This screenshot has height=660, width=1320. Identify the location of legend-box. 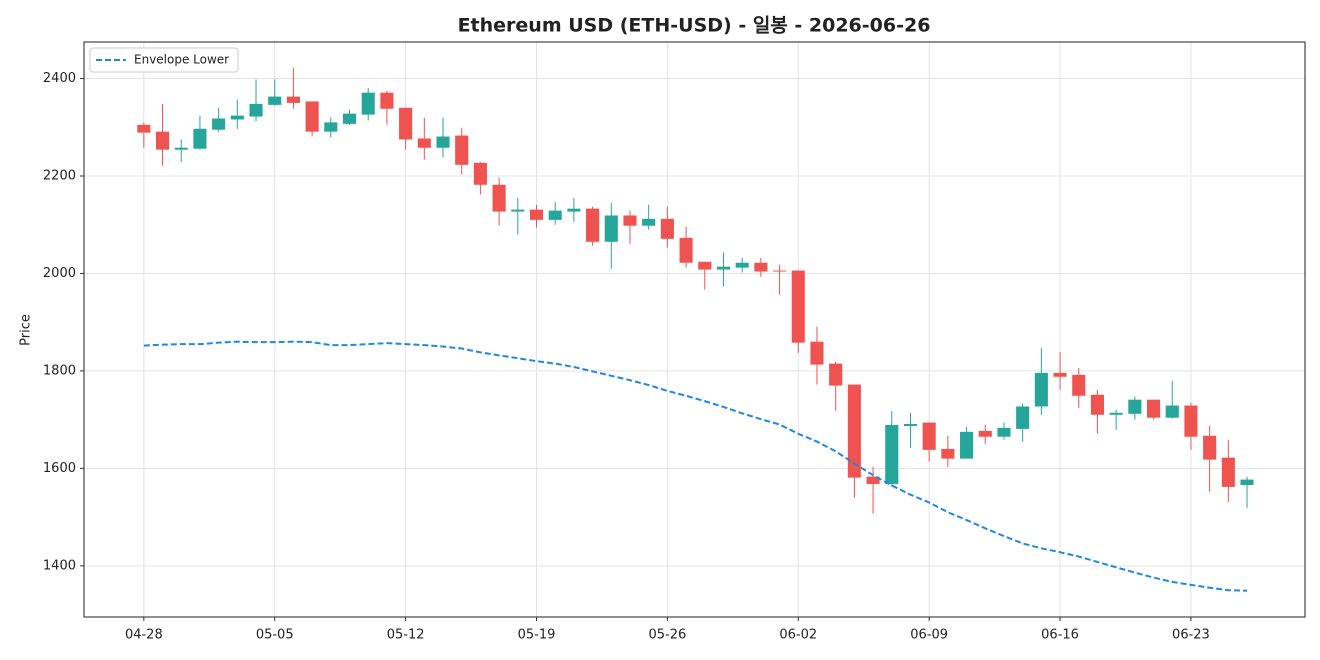
(164, 60).